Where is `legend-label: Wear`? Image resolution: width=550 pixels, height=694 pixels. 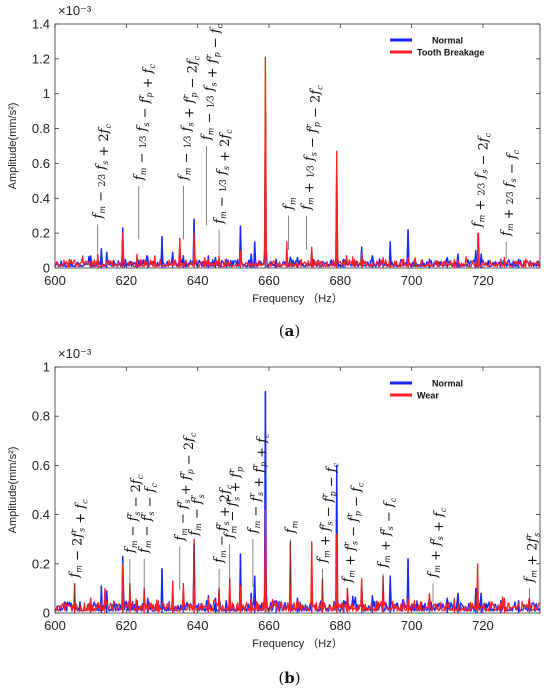 legend-label: Wear is located at coordinates (428, 396).